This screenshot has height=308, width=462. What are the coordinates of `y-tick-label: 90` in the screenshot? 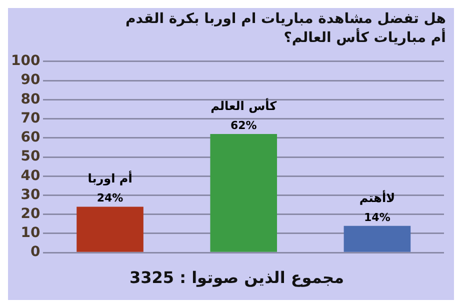 It's located at (30, 80).